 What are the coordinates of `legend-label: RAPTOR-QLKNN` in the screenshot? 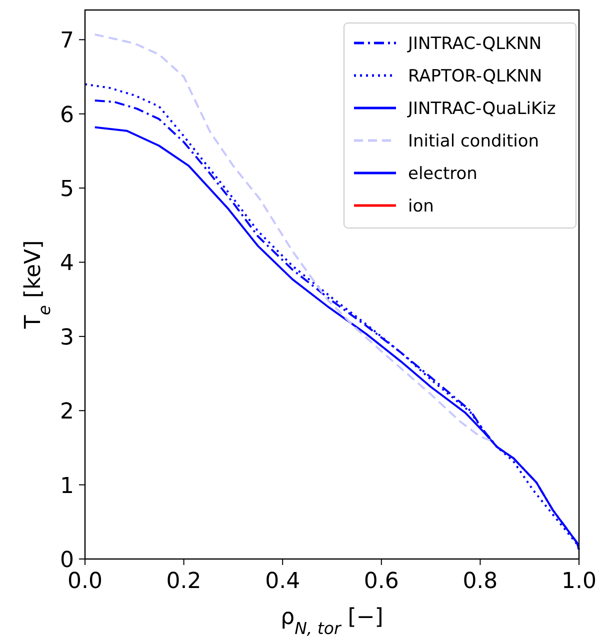 It's located at (475, 76).